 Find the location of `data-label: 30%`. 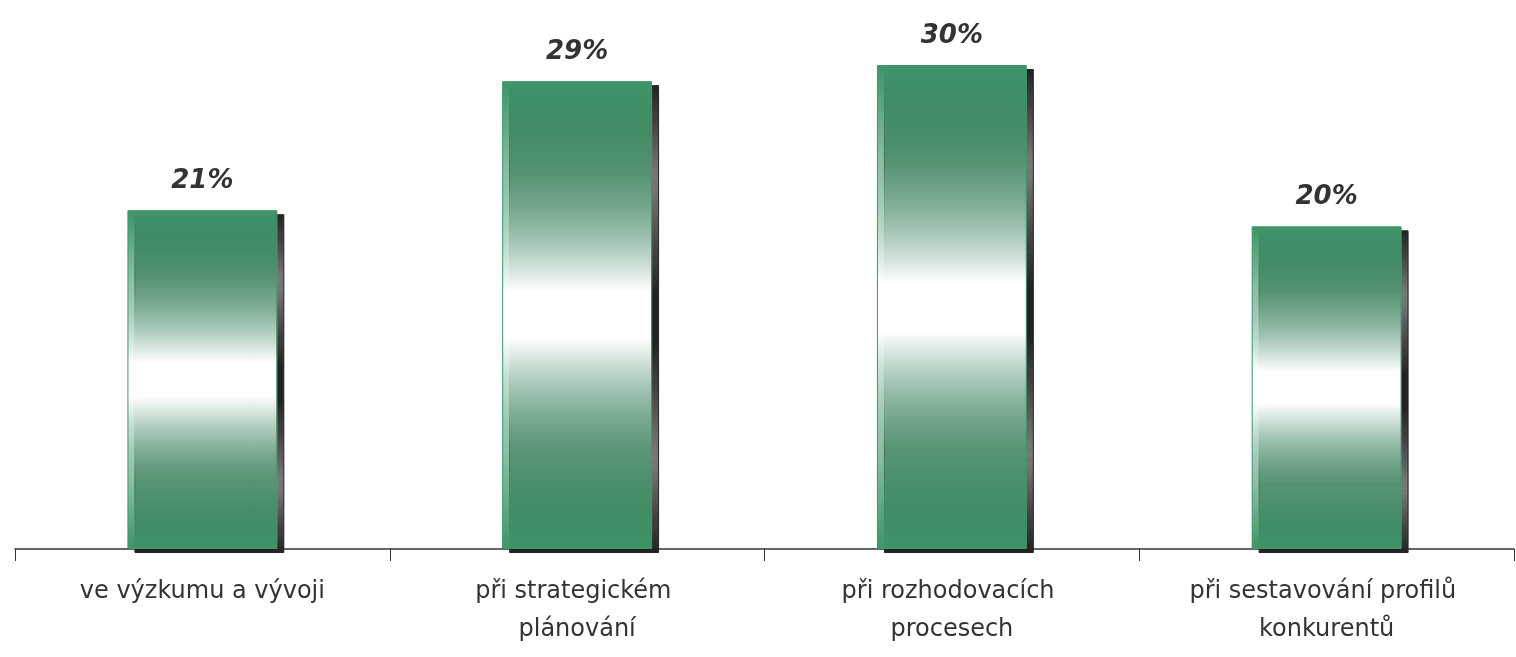

data-label: 30% is located at coordinates (951, 34).